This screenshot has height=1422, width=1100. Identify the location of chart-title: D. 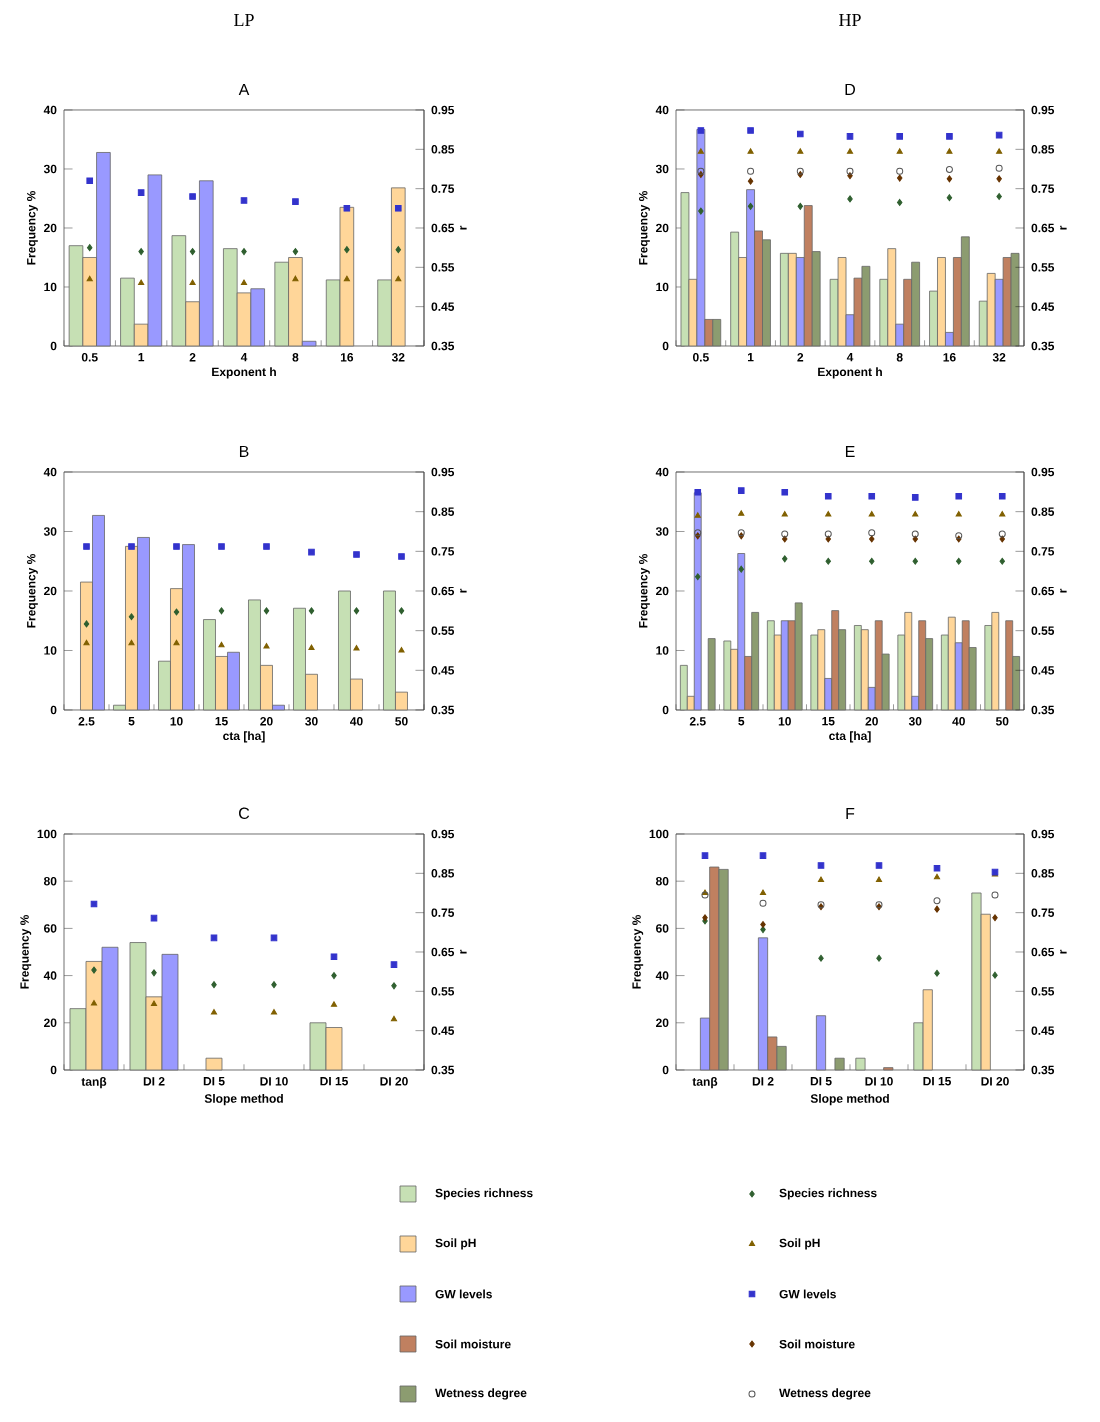
(850, 89).